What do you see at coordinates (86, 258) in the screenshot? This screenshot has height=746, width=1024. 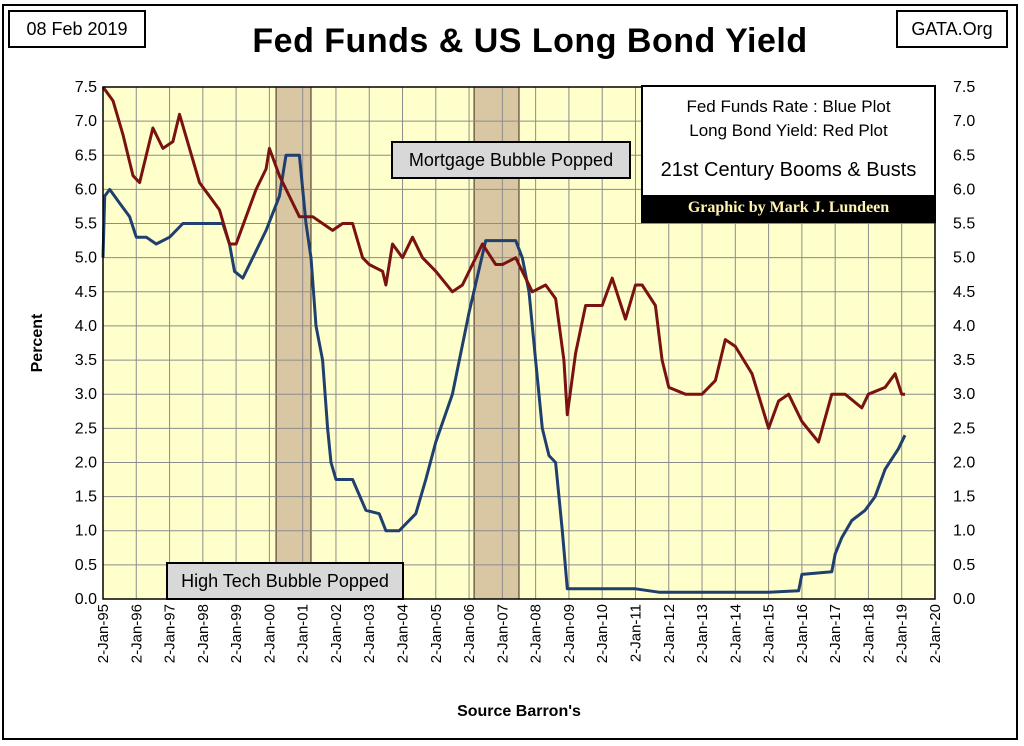 I see `y-tick-label-left: 5.0` at bounding box center [86, 258].